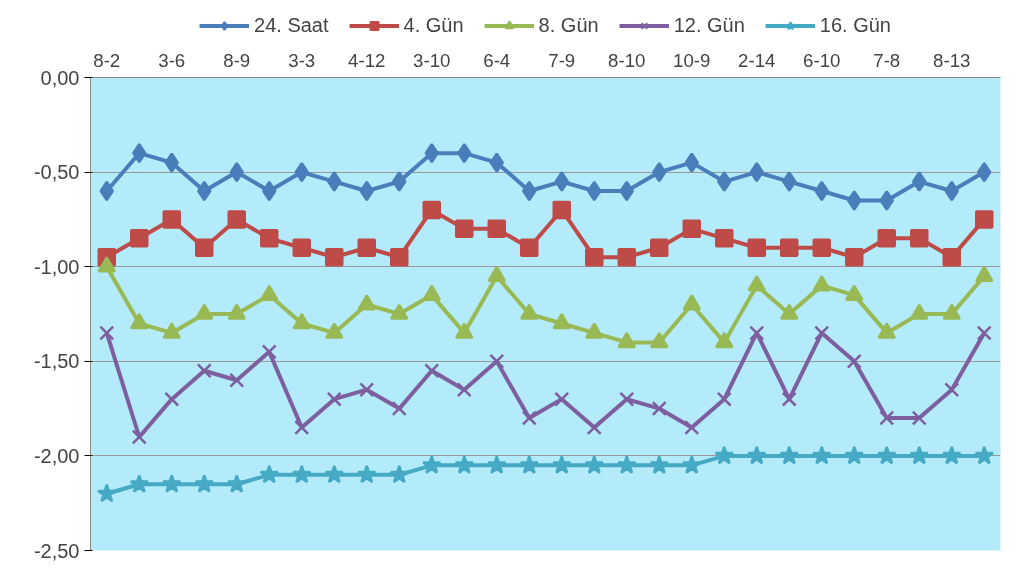 This screenshot has height=587, width=1035. I want to click on x-tick-label: 4-12, so click(367, 60).